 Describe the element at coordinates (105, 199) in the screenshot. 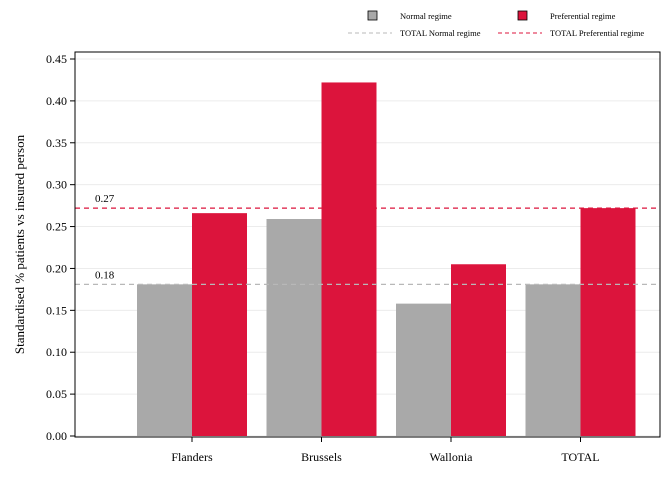

I see `reference-line-label: 0.27` at that location.